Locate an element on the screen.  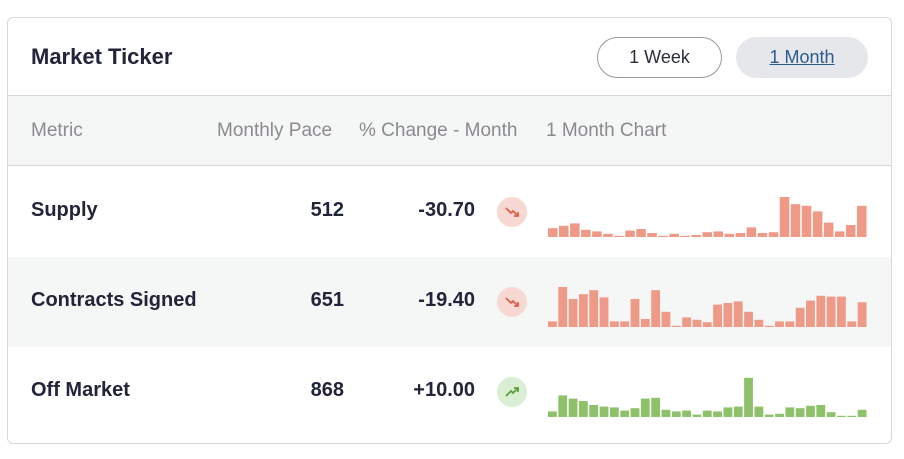
range-1-month-button: 1 Month is located at coordinates (802, 57).